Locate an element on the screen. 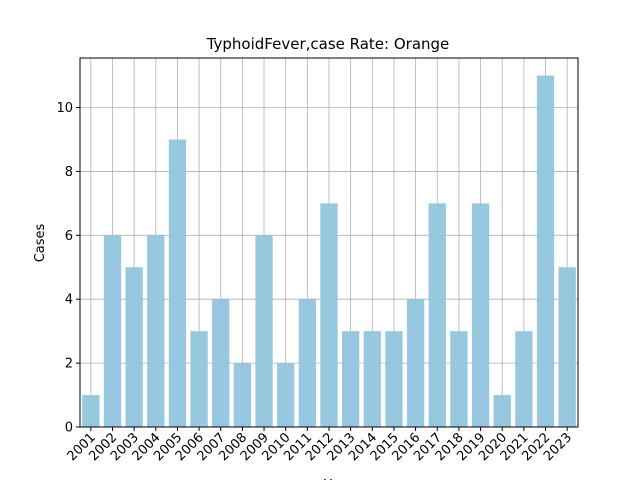  y-tick-label-2: 2 is located at coordinates (69, 364).